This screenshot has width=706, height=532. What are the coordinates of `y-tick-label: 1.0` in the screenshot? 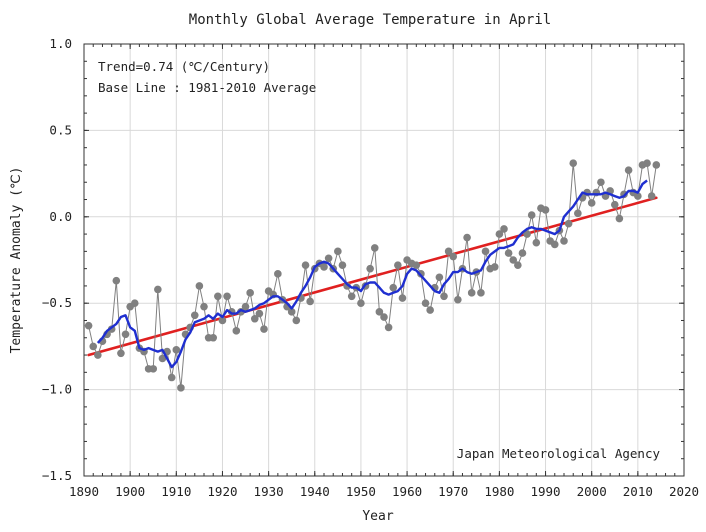 It's located at (60, 43).